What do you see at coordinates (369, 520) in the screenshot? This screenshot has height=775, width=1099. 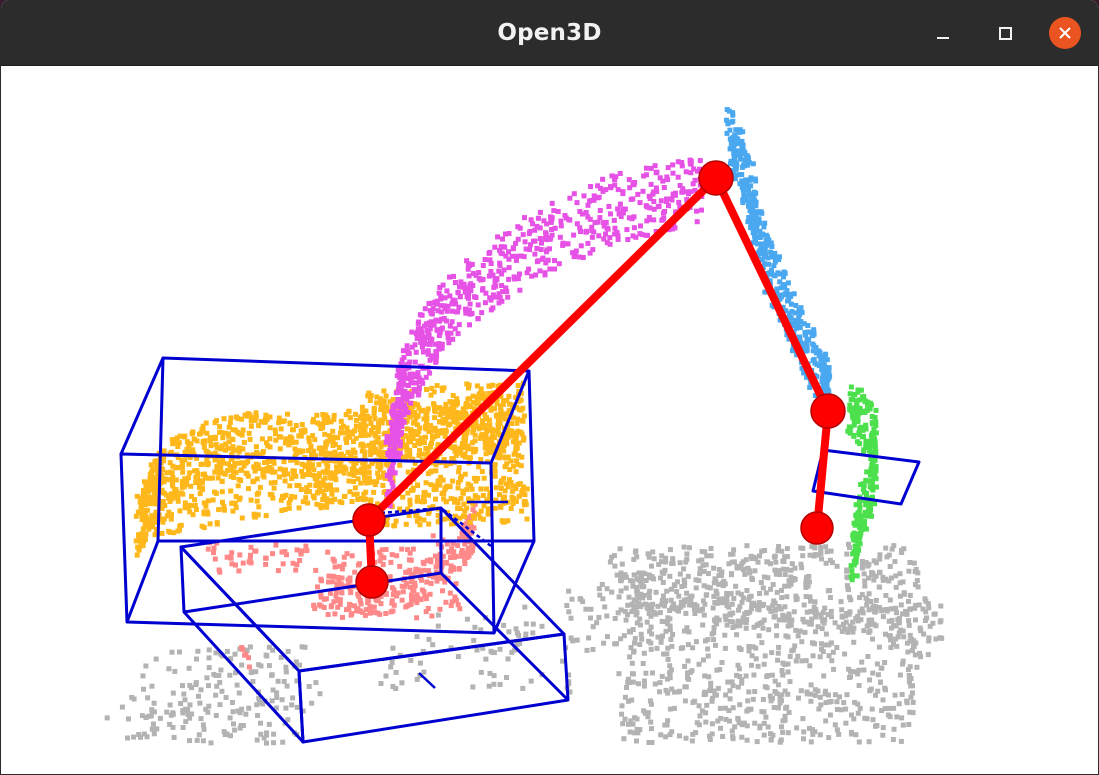 I see `boom-joint` at bounding box center [369, 520].